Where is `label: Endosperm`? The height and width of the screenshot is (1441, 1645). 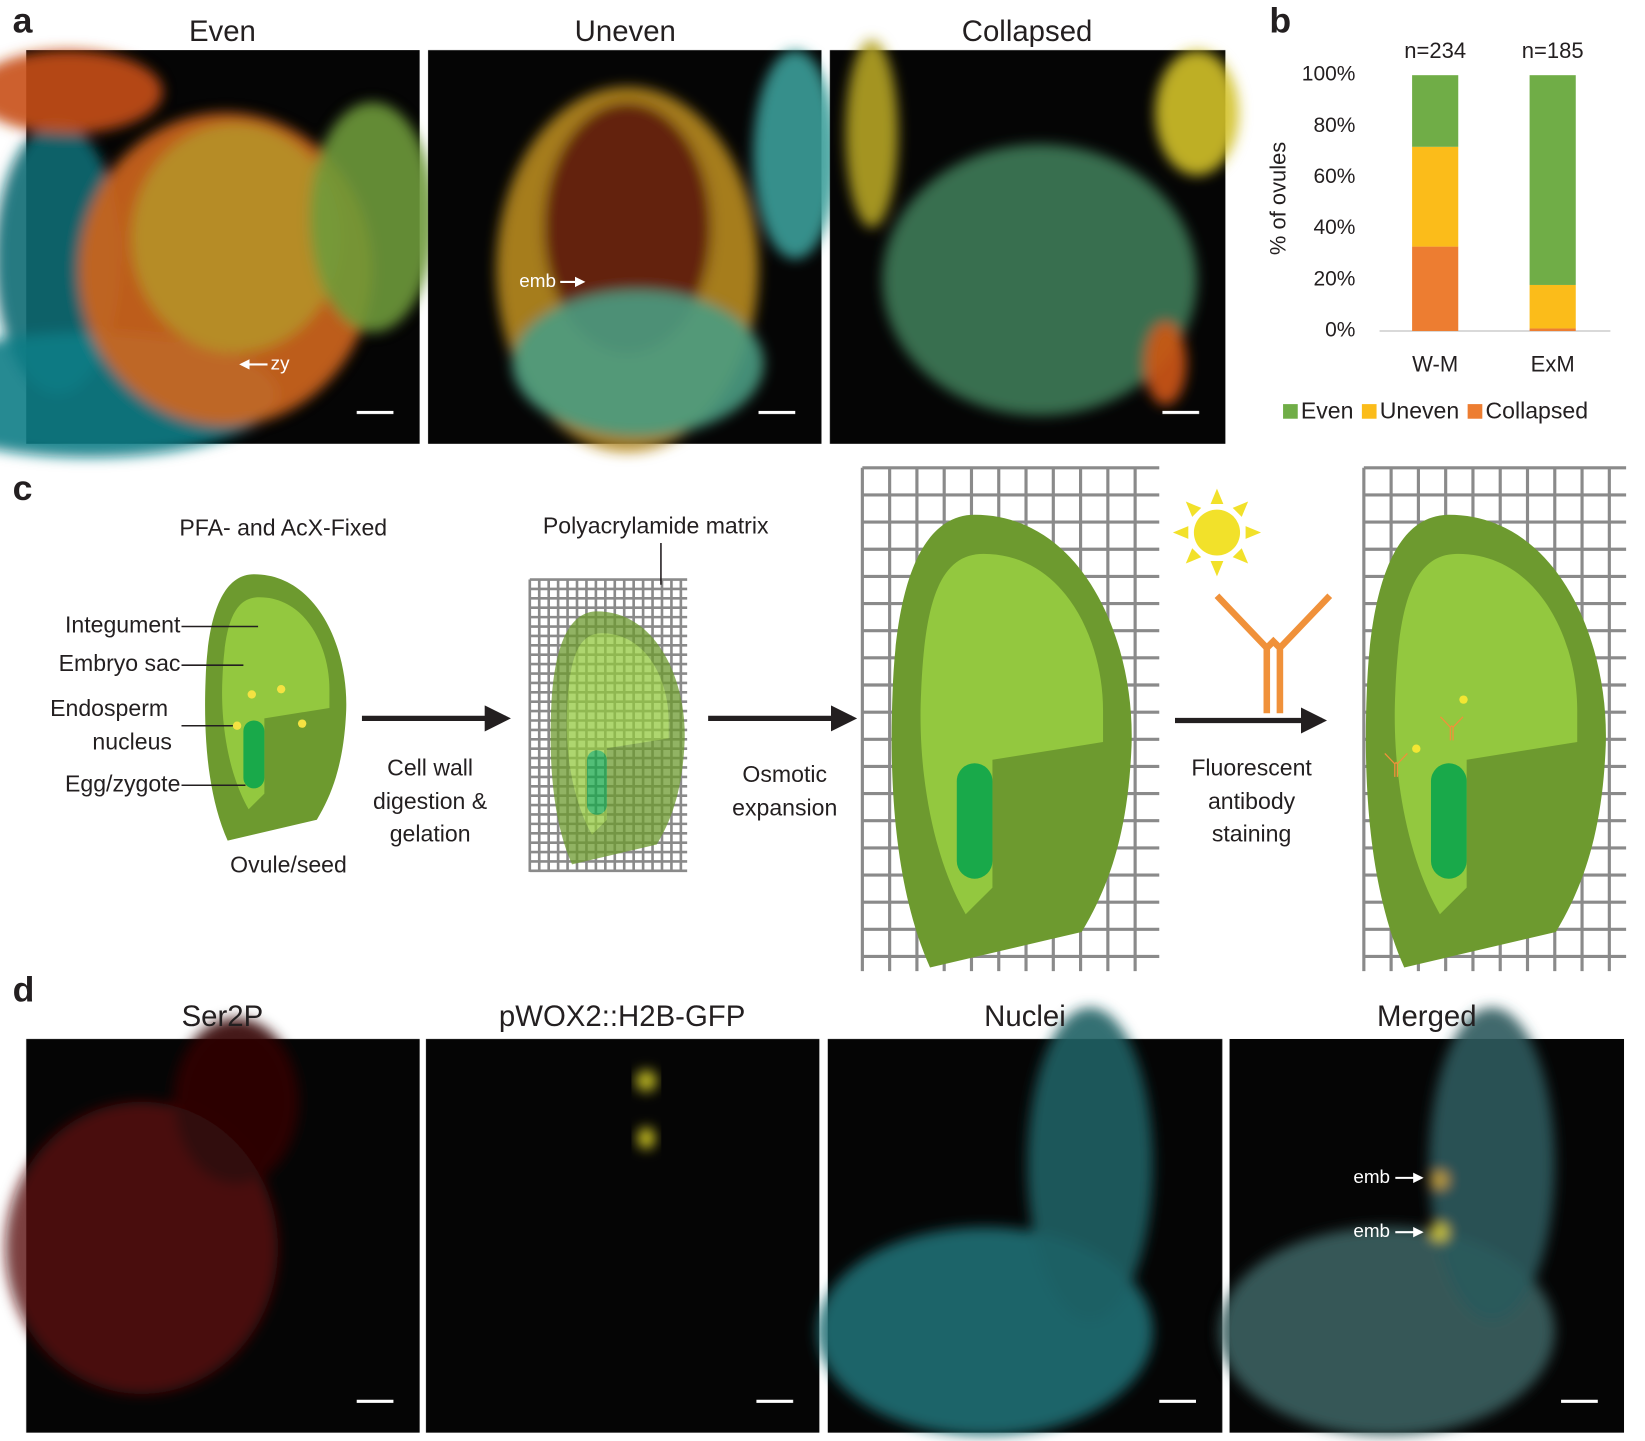
label: Endosperm is located at coordinates (109, 708).